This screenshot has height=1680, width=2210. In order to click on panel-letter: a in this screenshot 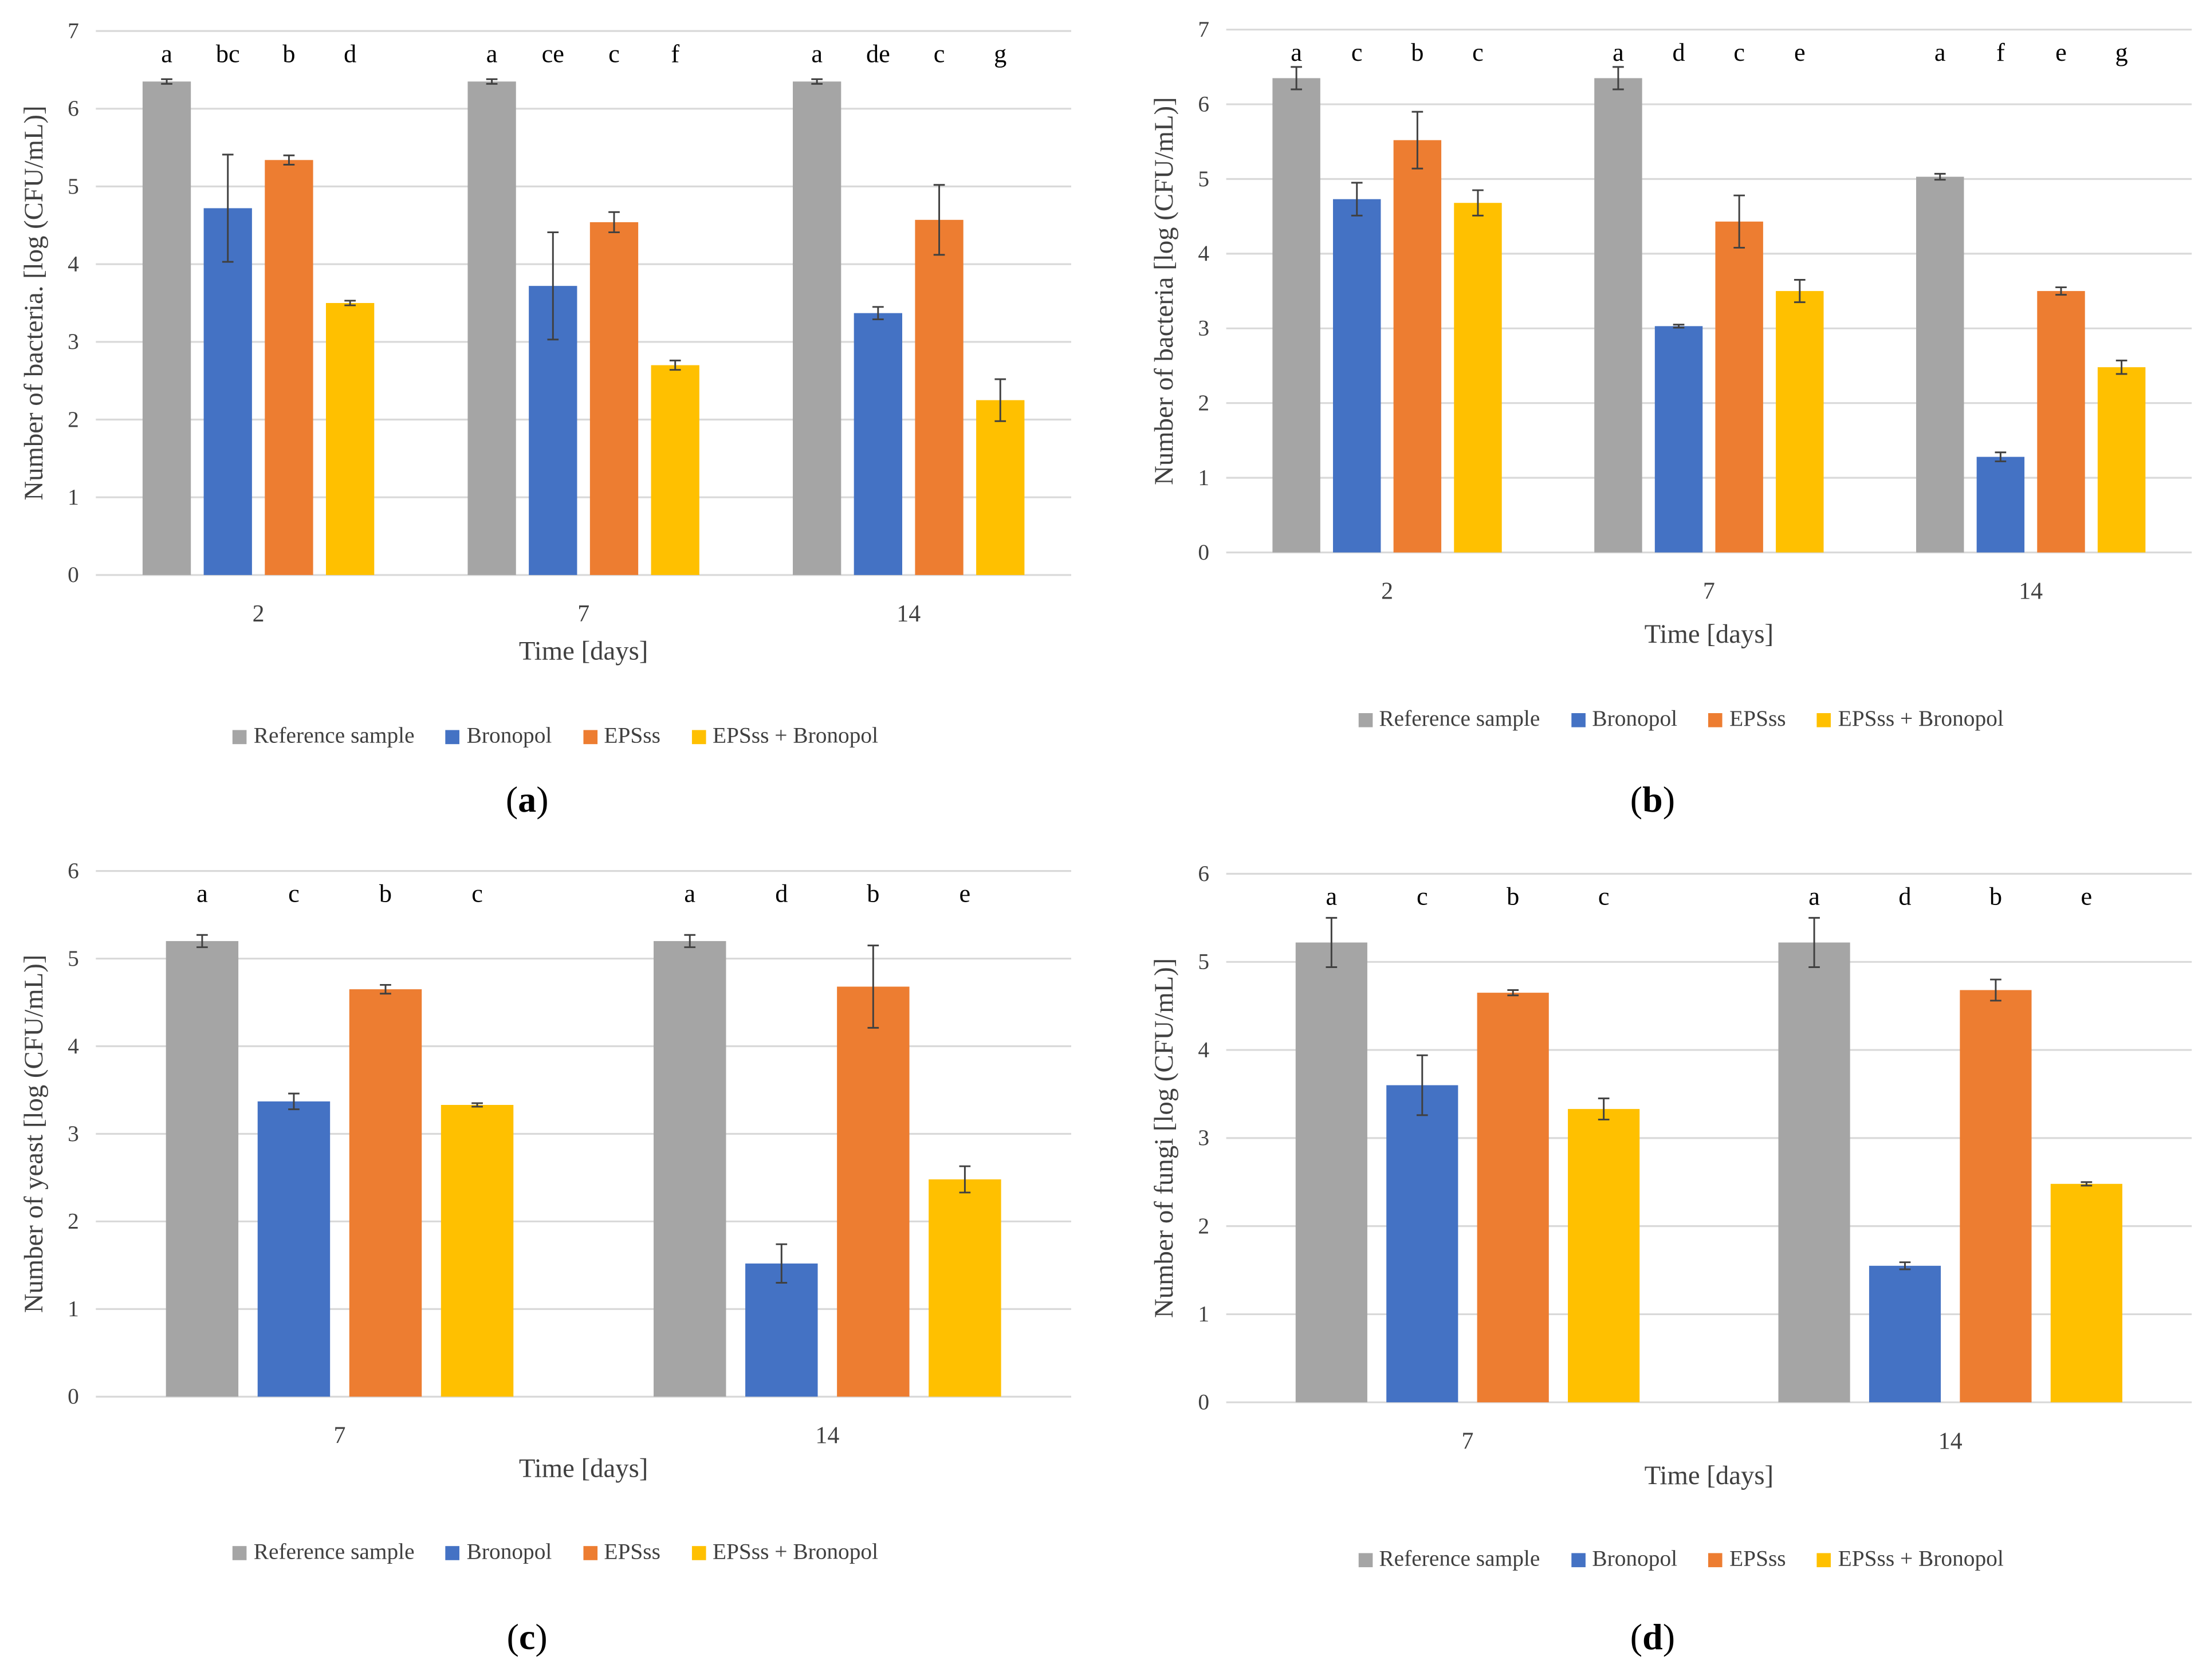, I will do `click(527, 800)`.